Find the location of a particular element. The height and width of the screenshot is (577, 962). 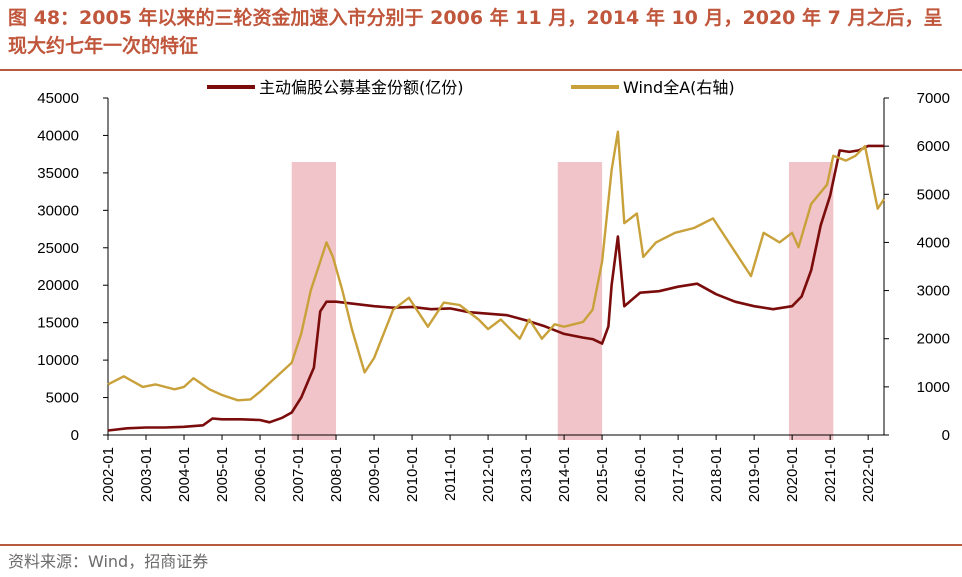

right-tick-label-5: 5000 is located at coordinates (933, 194).